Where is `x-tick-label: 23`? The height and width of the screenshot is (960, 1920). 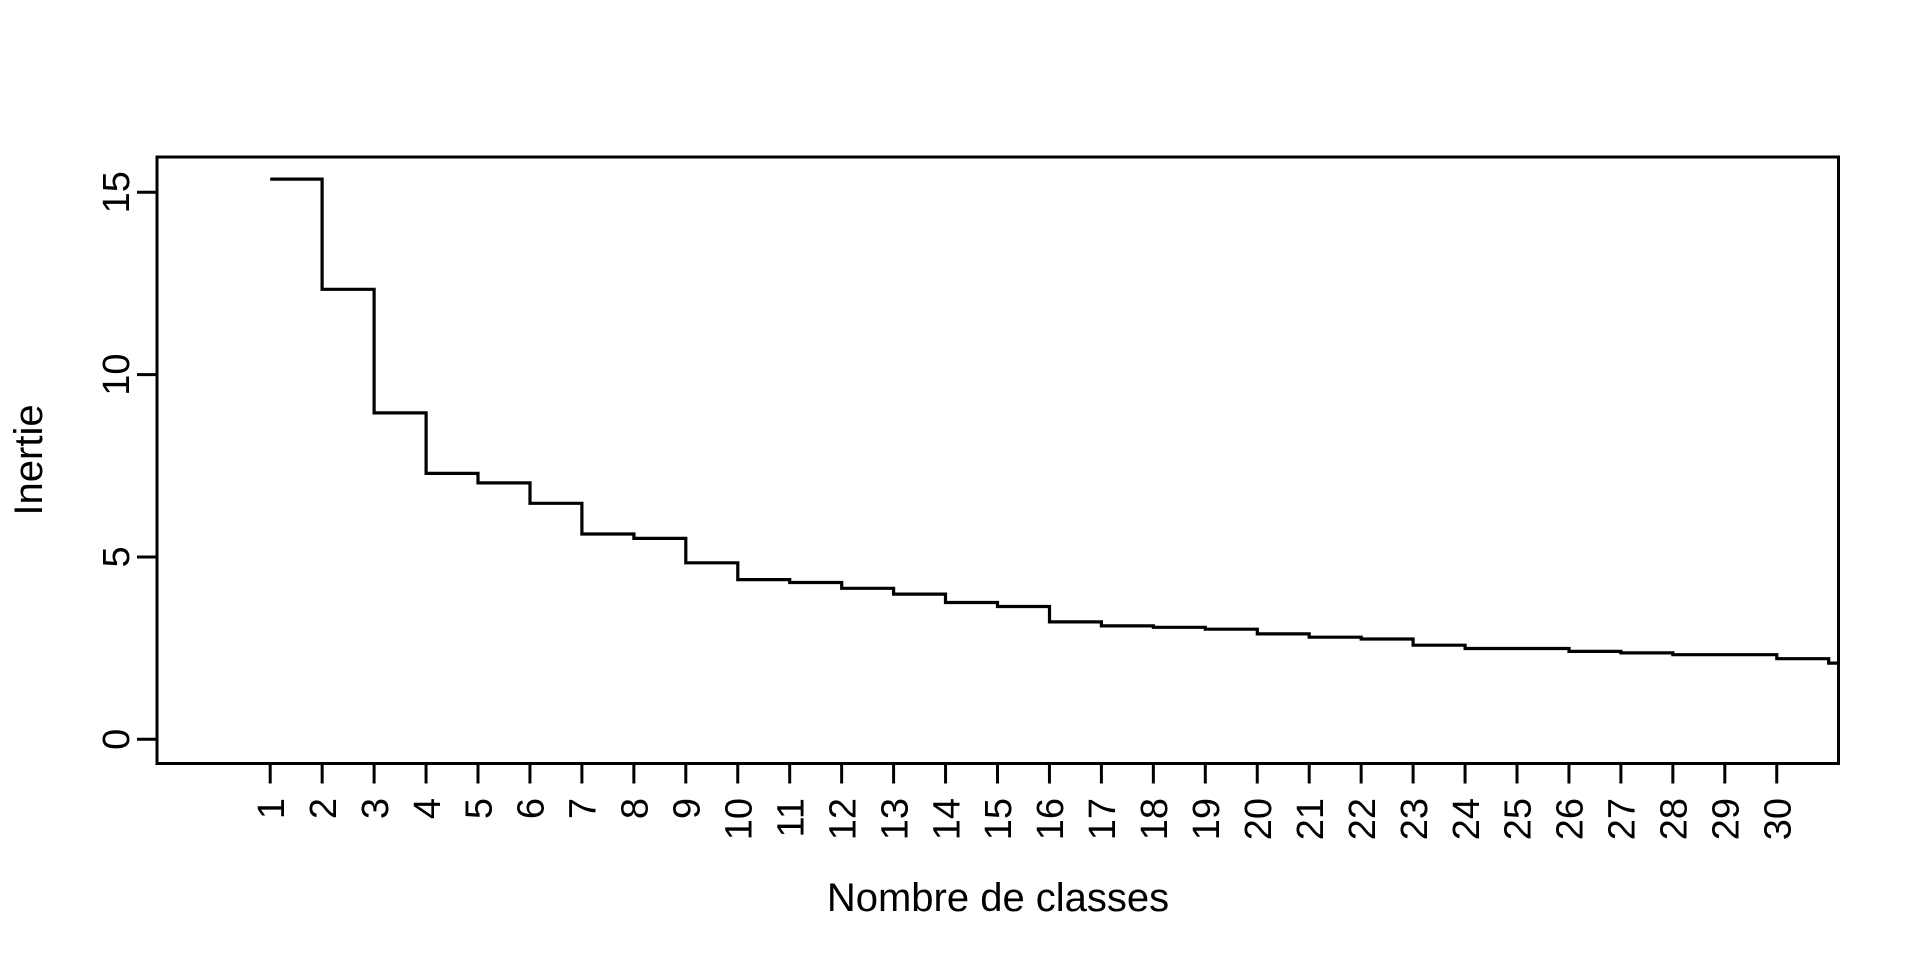
x-tick-label: 23 is located at coordinates (1415, 819).